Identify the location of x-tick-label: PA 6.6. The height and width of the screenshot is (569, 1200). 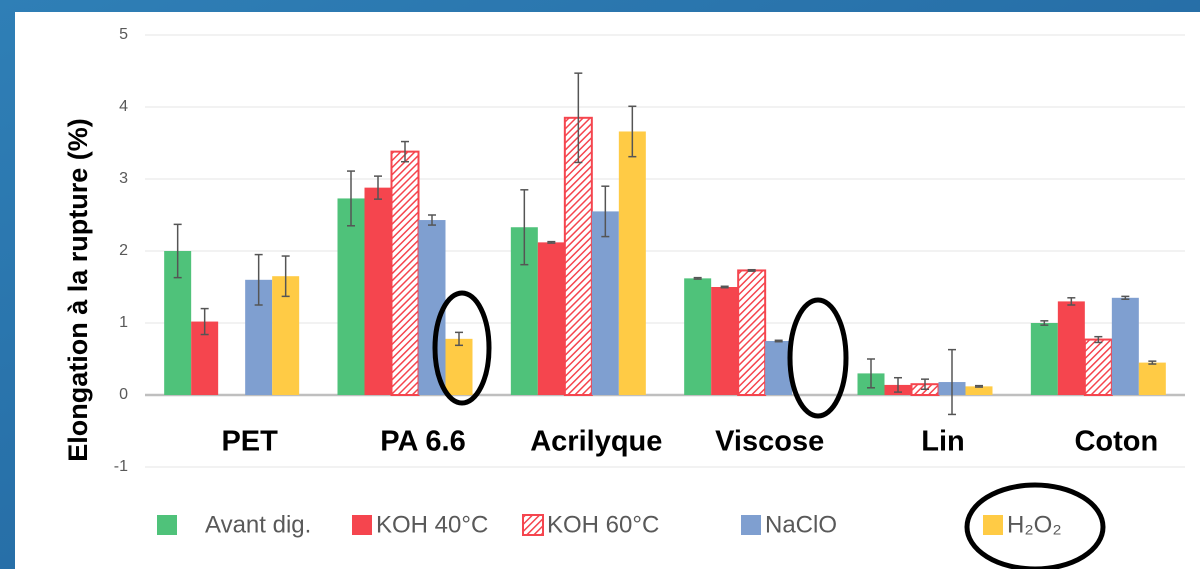
(422, 442).